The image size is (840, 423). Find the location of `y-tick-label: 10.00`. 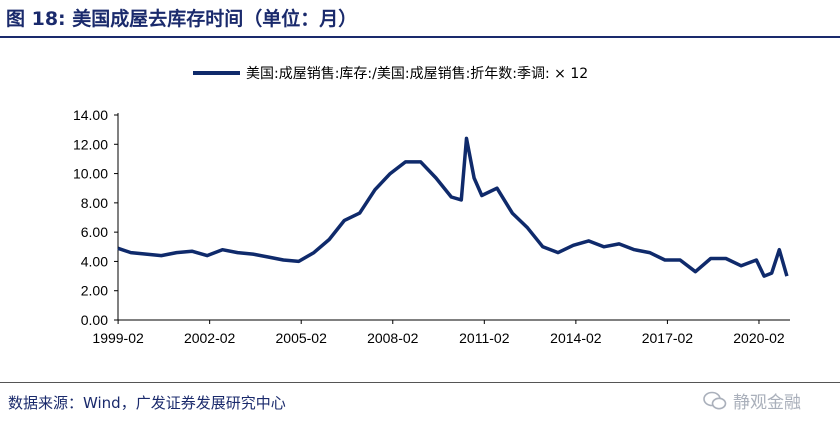

y-tick-label: 10.00 is located at coordinates (90, 174).